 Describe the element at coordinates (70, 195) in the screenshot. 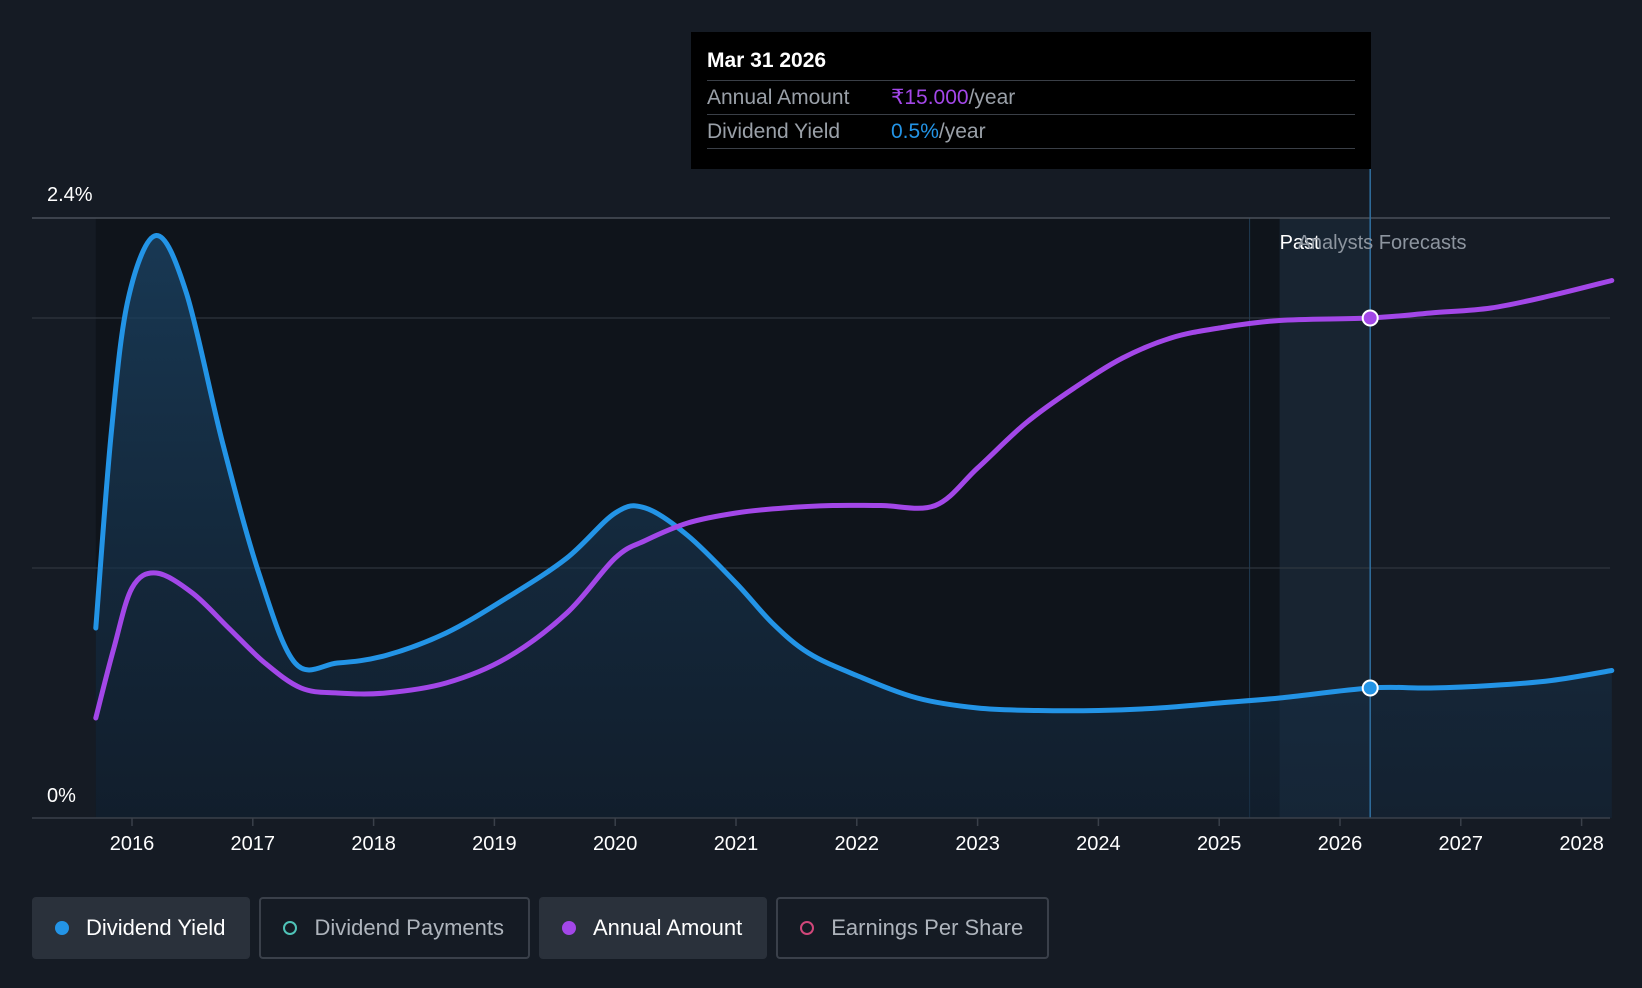

I see `y-axis-top-label: 2.4%` at that location.